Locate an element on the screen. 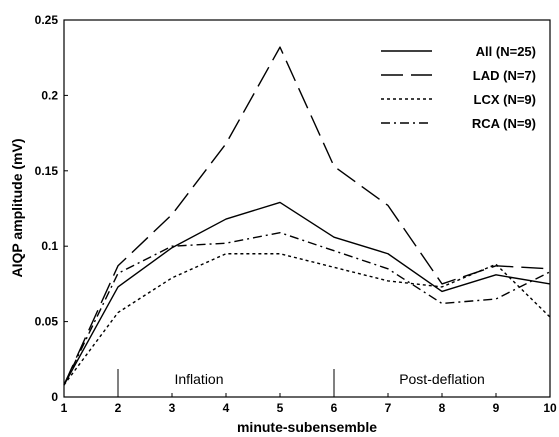 This screenshot has width=559, height=437. y-tick-label: 0.05 is located at coordinates (47, 322).